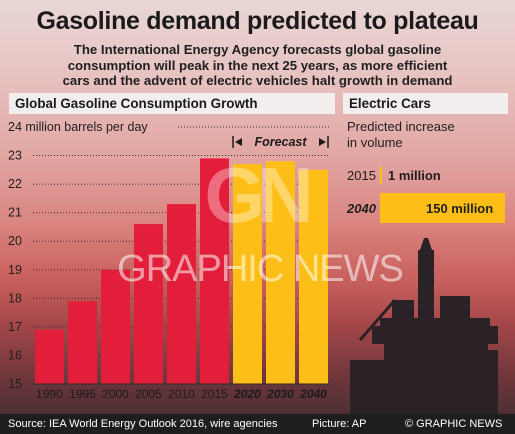  I want to click on x-tick-label: 2000, so click(115, 394).